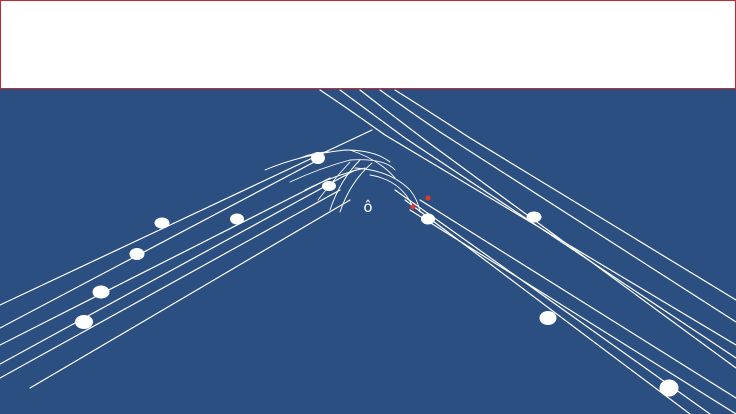  What do you see at coordinates (420, 202) in the screenshot?
I see `markers` at bounding box center [420, 202].